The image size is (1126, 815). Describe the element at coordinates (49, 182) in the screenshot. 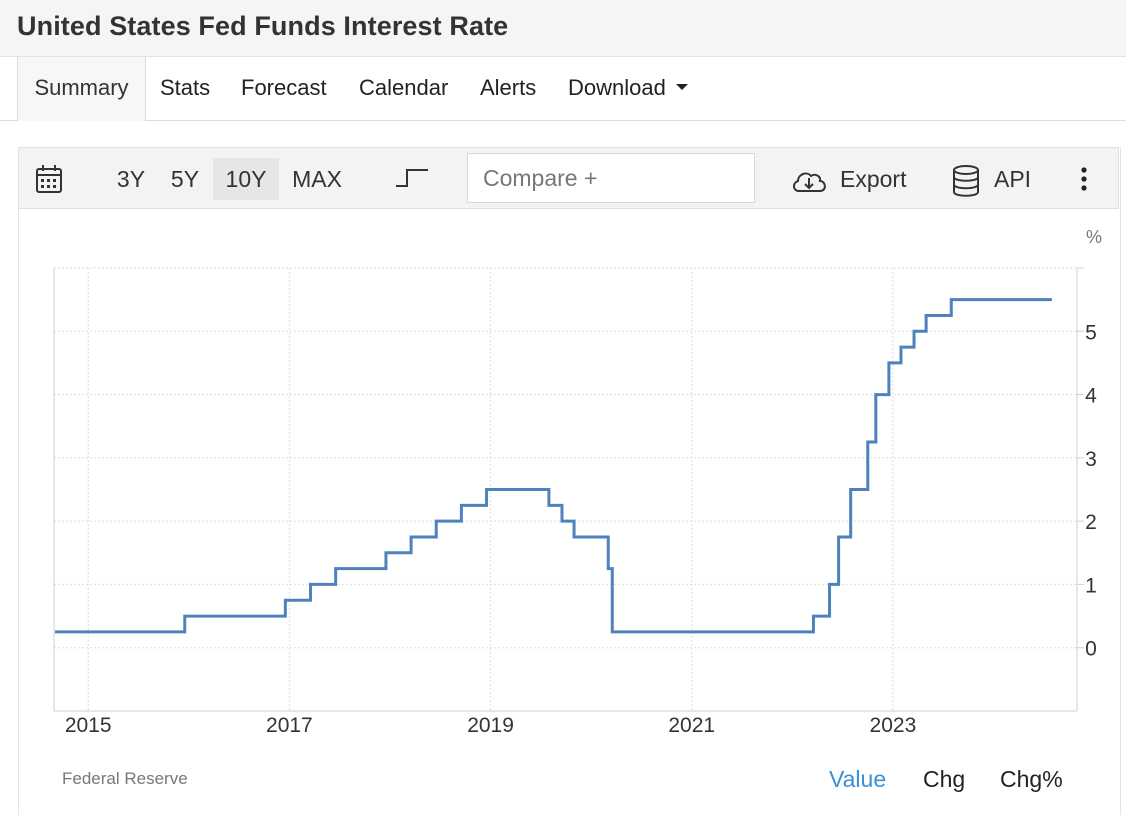

I see `calendar-icon` at that location.